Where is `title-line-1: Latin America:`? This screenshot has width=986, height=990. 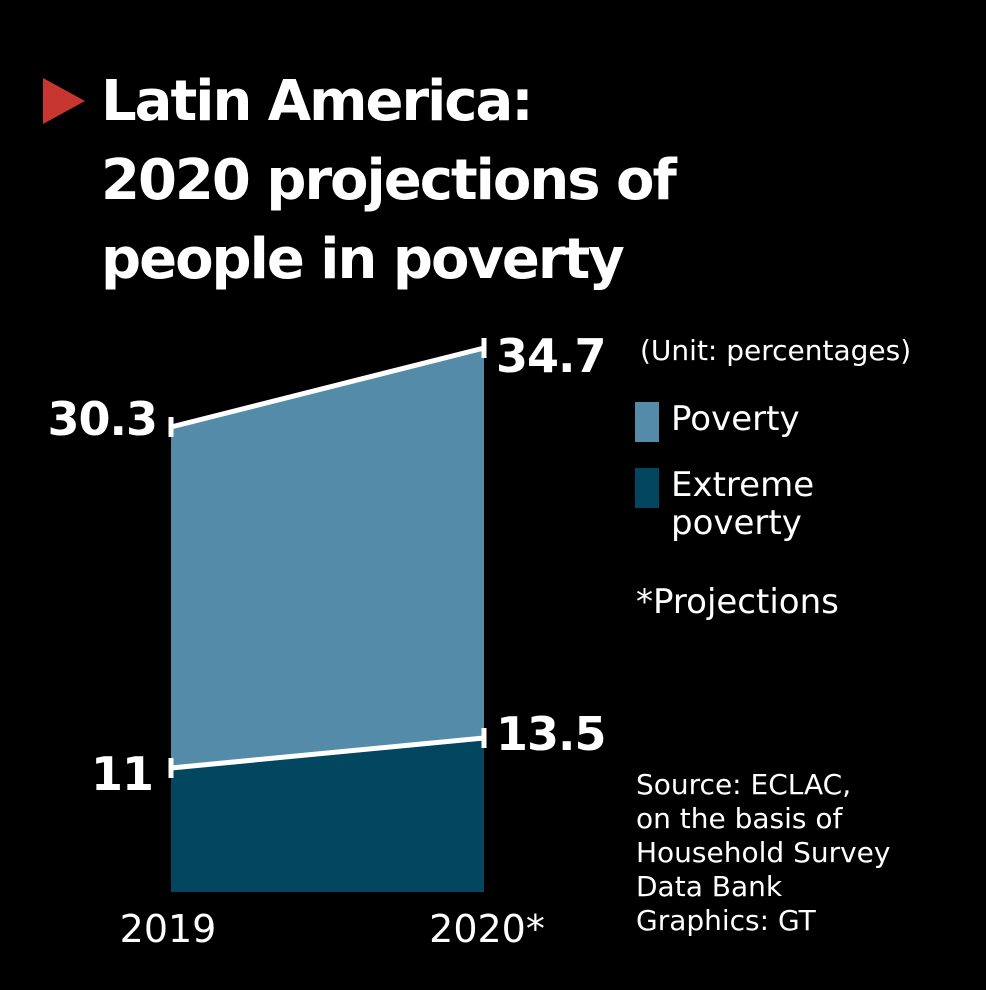 title-line-1: Latin America: is located at coordinates (317, 101).